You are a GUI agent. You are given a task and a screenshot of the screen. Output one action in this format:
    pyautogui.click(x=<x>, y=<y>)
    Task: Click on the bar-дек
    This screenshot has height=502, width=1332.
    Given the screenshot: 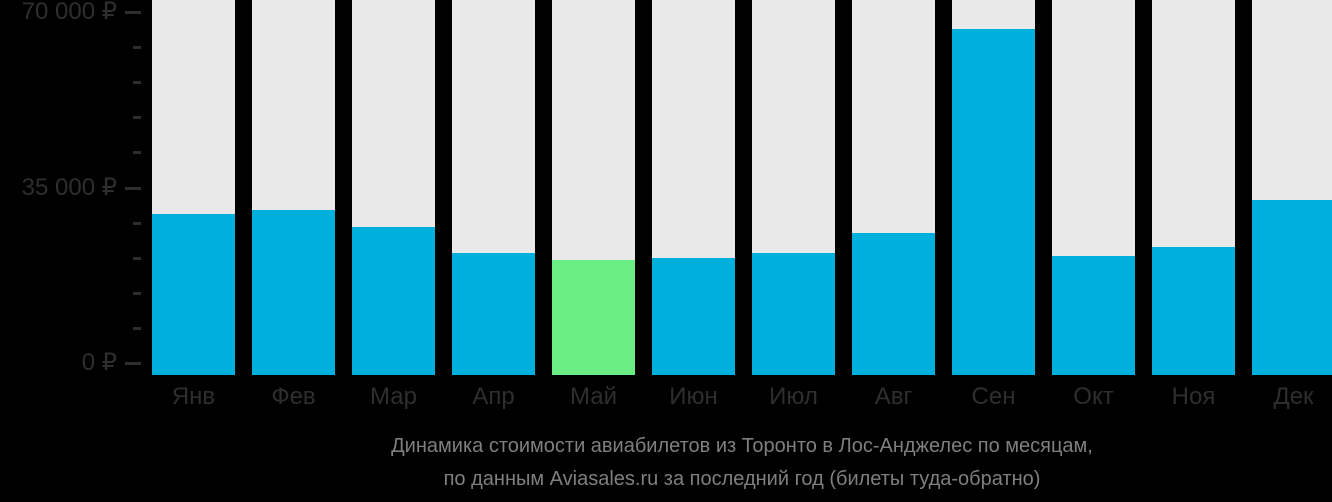 What is the action you would take?
    pyautogui.click(x=1292, y=287)
    